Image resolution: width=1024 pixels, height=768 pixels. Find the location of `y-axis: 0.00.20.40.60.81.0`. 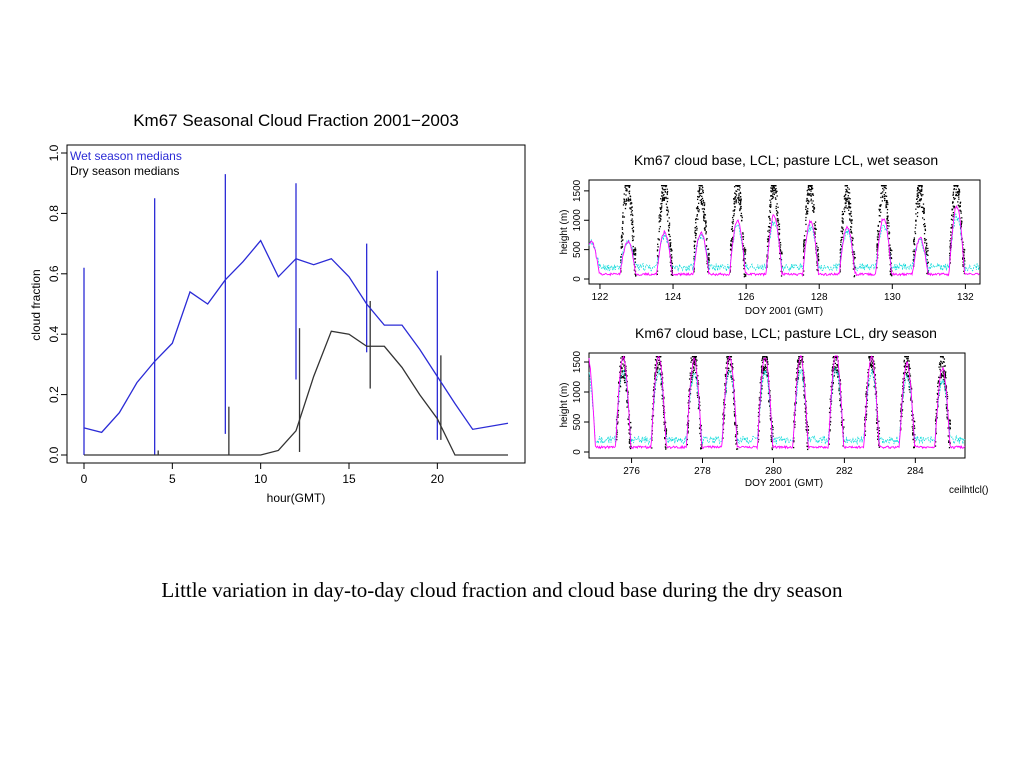

y-axis: 0.00.20.40.60.81.0 is located at coordinates (57, 303).